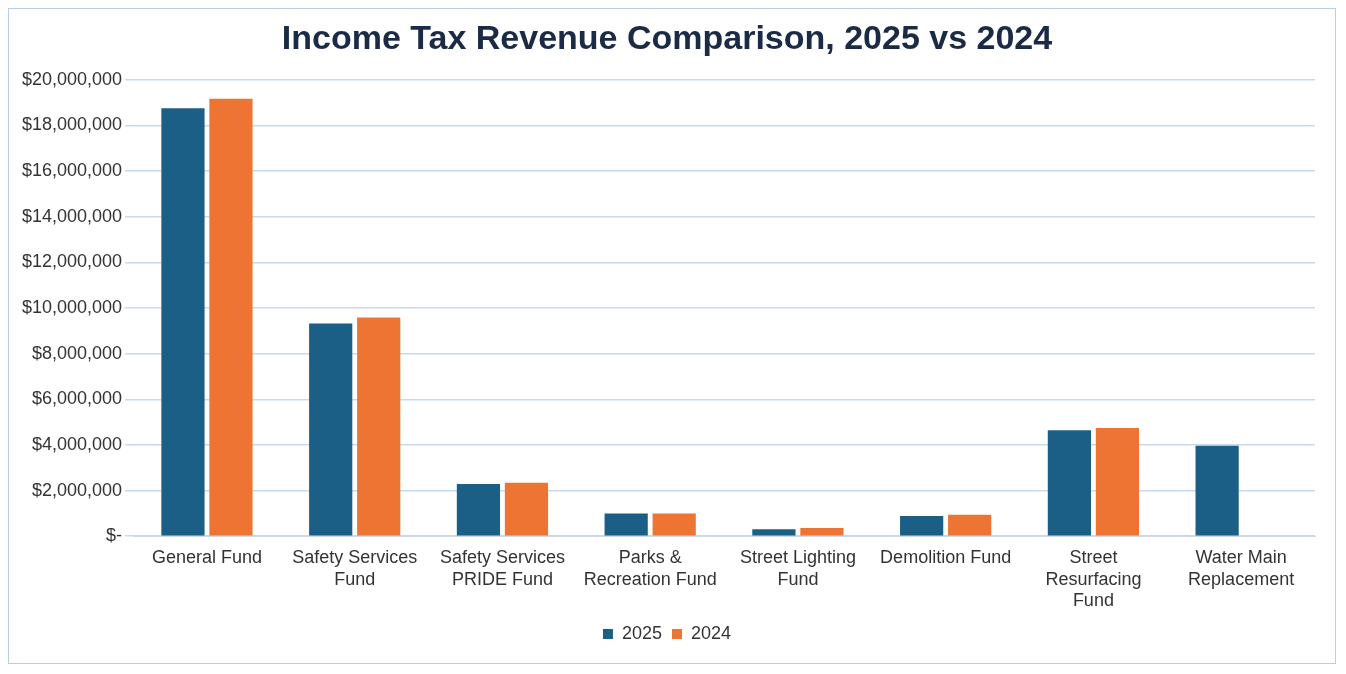 This screenshot has width=1346, height=674. Describe the element at coordinates (77, 489) in the screenshot. I see `y-tick-label: $2,000,000` at that location.